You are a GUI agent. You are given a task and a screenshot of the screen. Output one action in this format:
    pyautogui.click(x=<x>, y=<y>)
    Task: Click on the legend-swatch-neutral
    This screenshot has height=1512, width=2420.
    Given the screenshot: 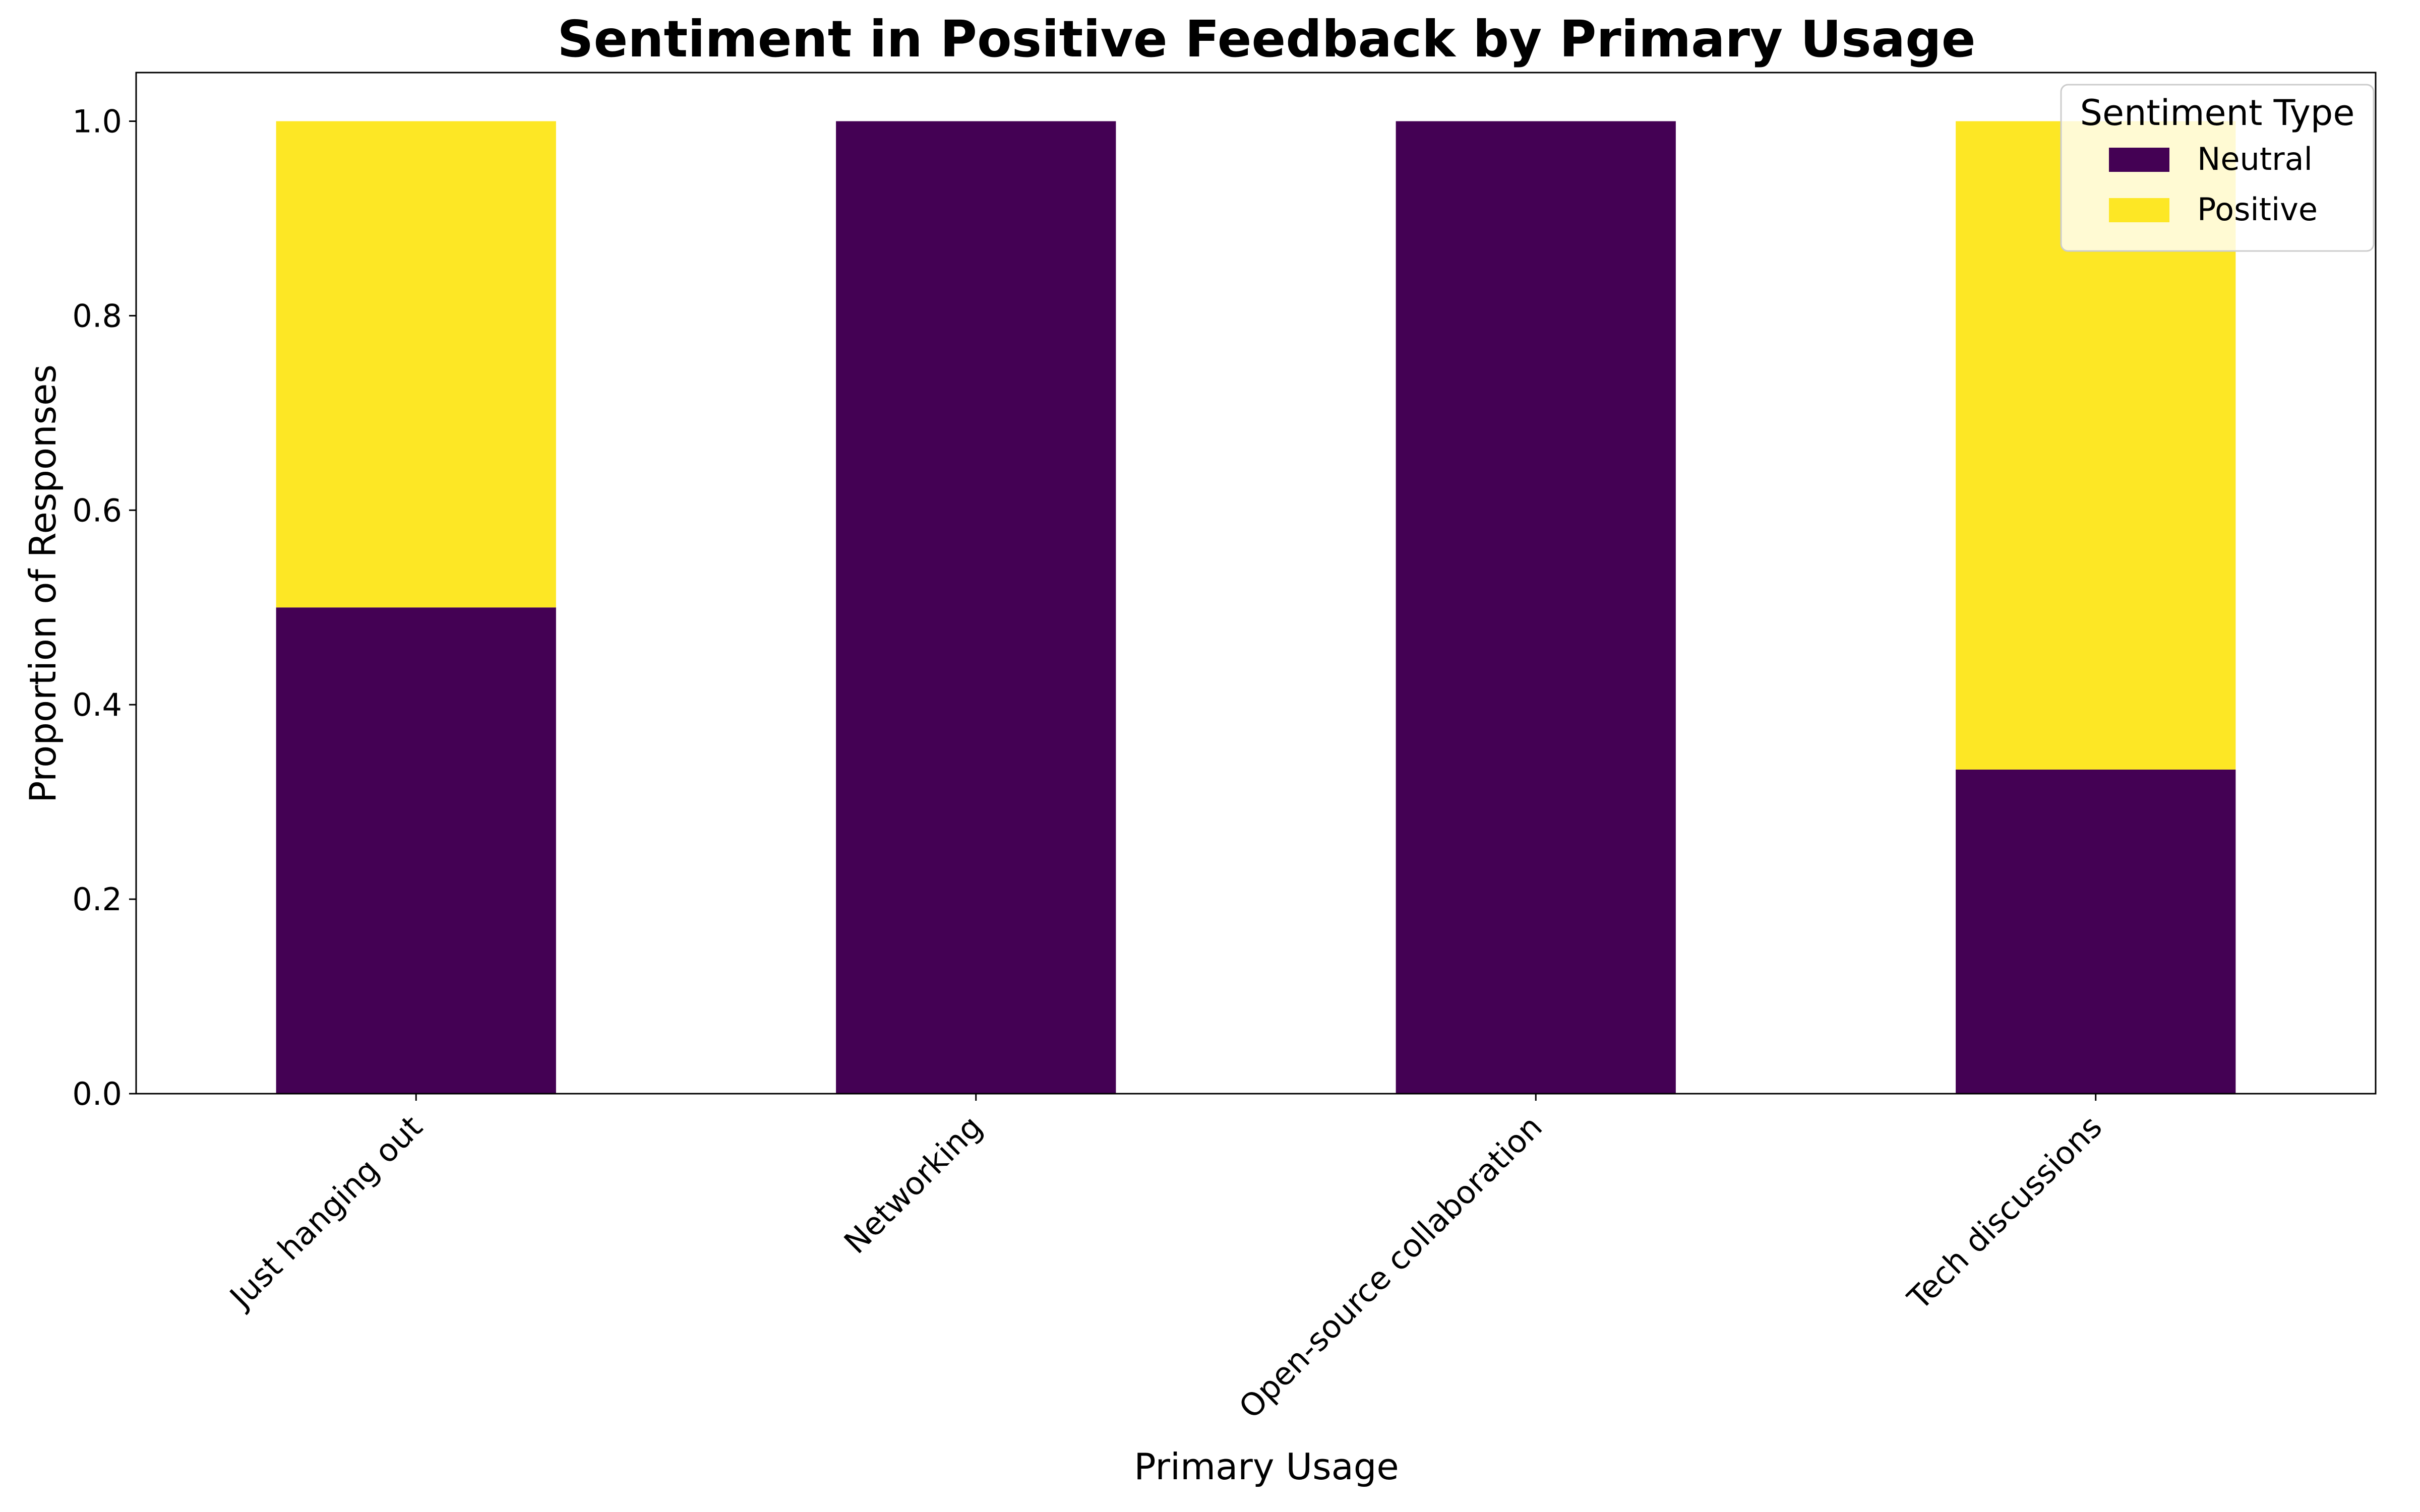 What is the action you would take?
    pyautogui.click(x=2139, y=160)
    